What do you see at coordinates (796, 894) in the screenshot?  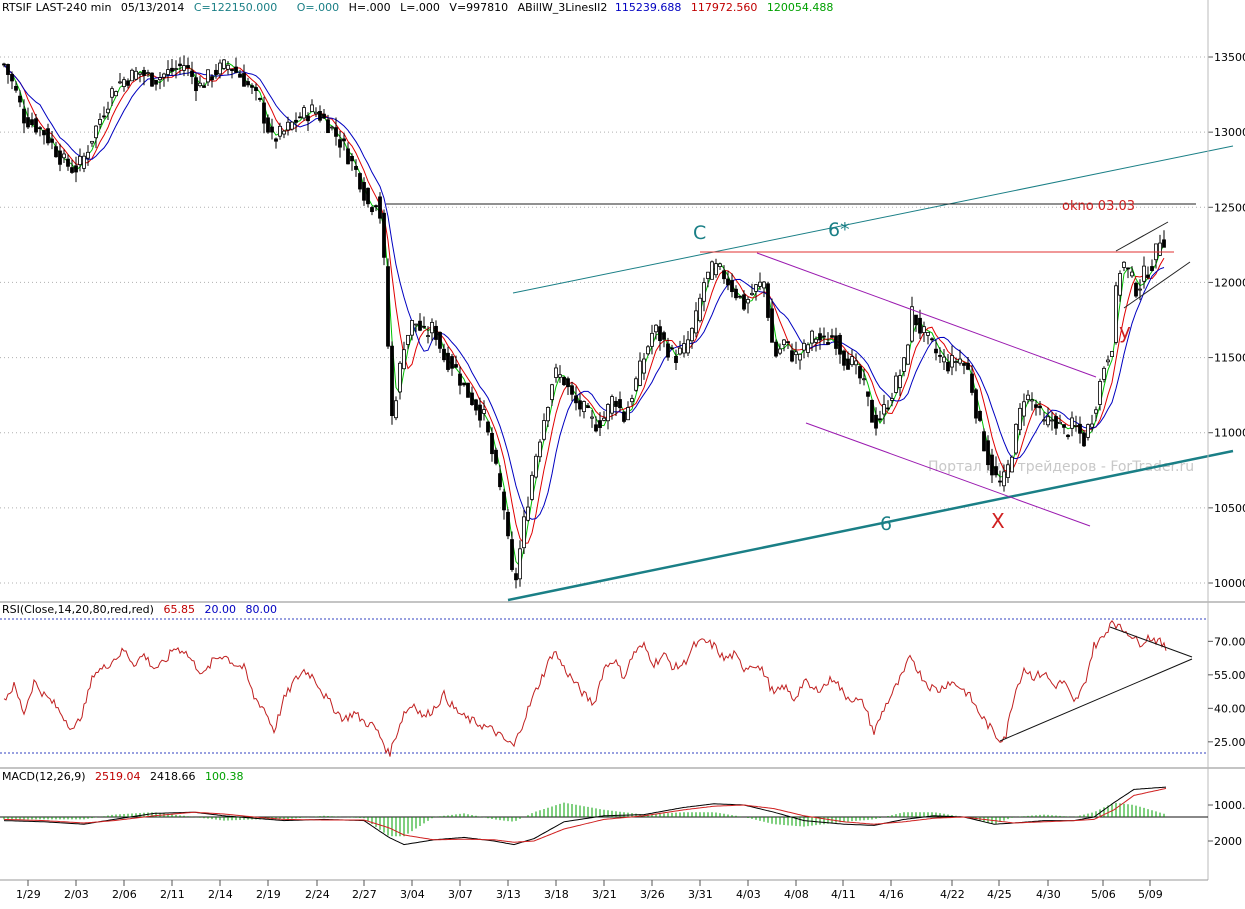 I see `x-tick-label: 4/08` at bounding box center [796, 894].